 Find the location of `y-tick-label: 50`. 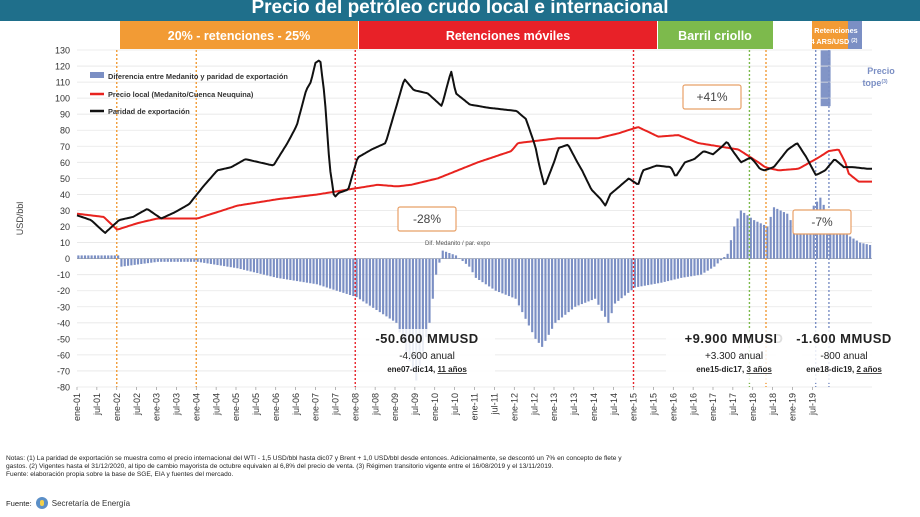

y-tick-label: 50 is located at coordinates (65, 179).